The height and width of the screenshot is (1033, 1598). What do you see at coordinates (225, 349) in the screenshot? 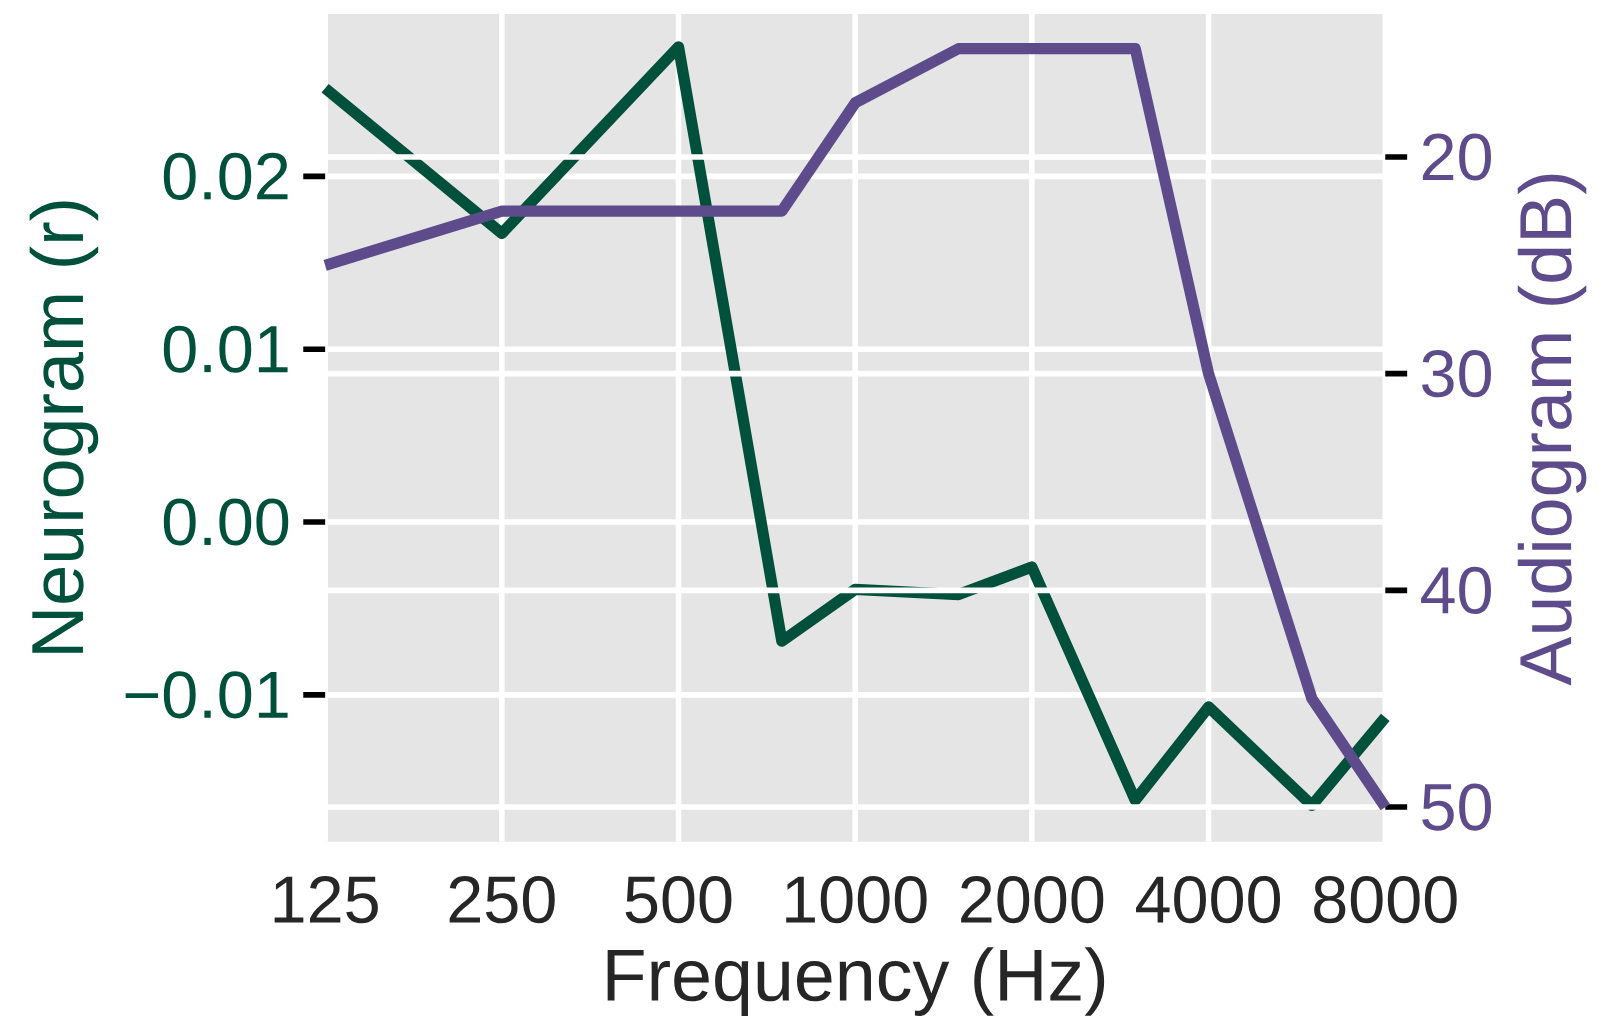
I see `y-tick-label: 0.01` at bounding box center [225, 349].